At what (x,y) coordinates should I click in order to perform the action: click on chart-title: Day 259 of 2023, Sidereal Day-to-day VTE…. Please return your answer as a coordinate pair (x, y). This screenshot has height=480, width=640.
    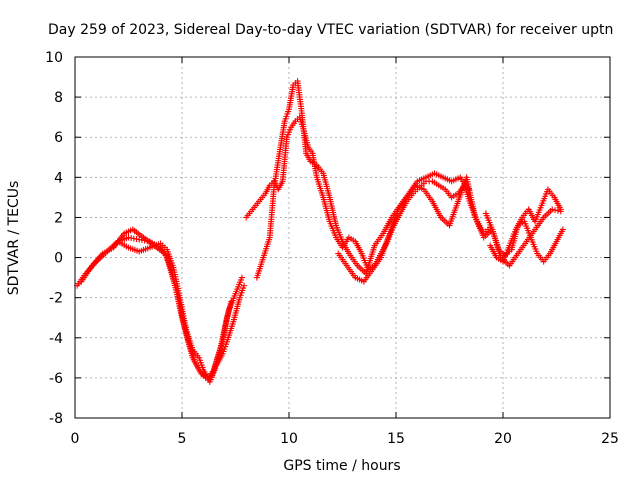
    Looking at the image, I should click on (330, 30).